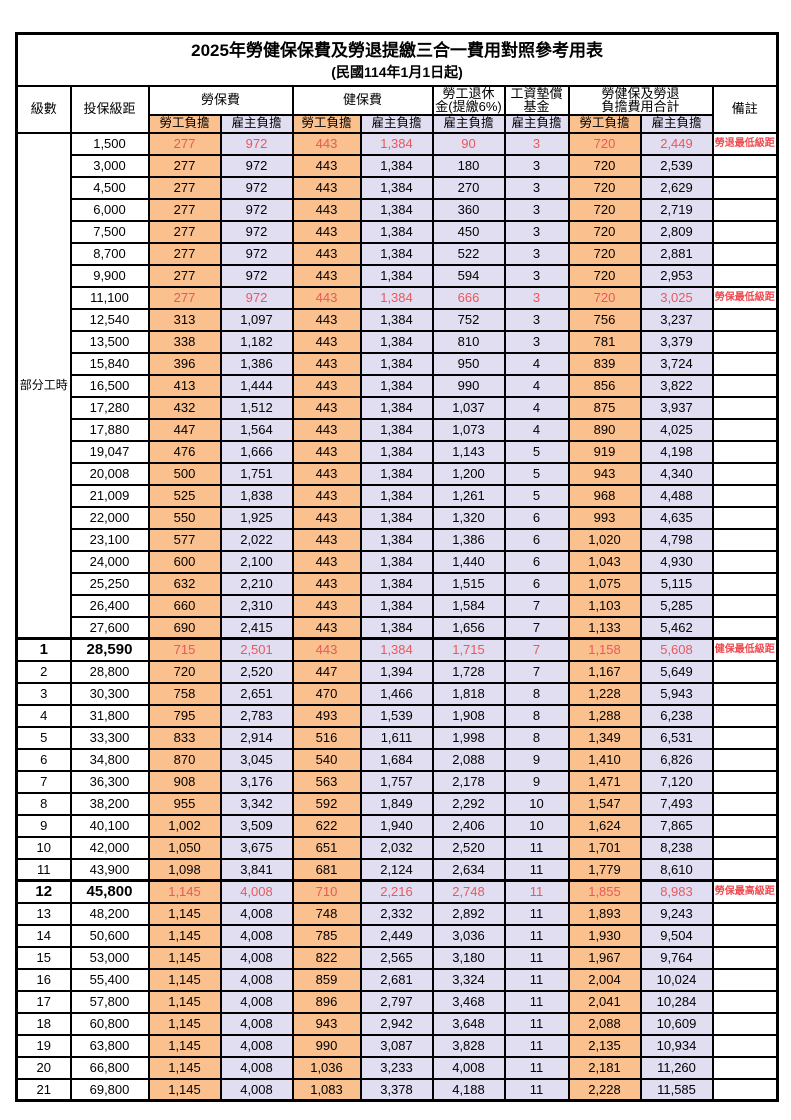 The height and width of the screenshot is (1120, 791). What do you see at coordinates (676, 781) in the screenshot?
I see `cell-total-employer: 7,120` at bounding box center [676, 781].